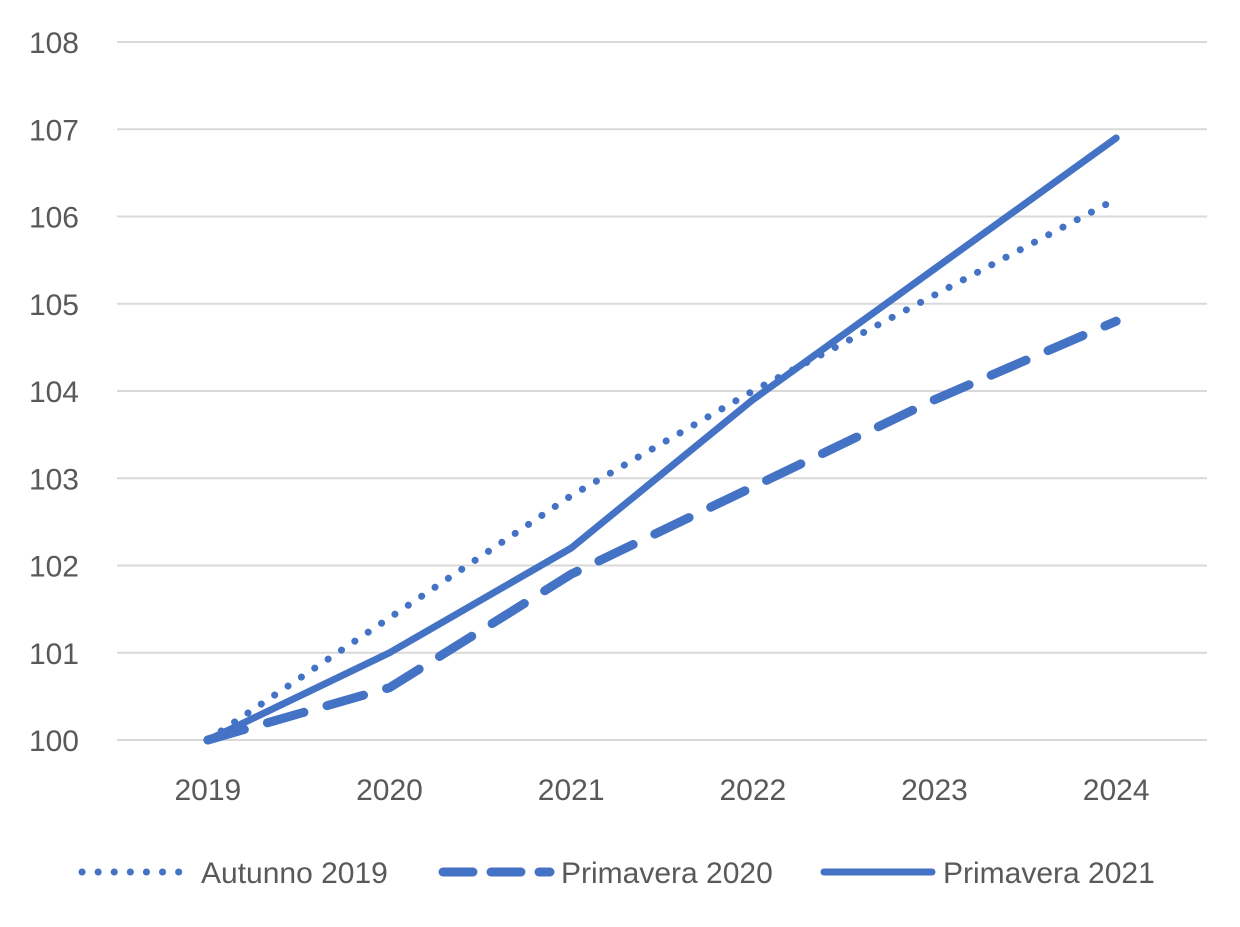 This screenshot has width=1240, height=927. I want to click on x-tick-label: 2022, so click(752, 790).